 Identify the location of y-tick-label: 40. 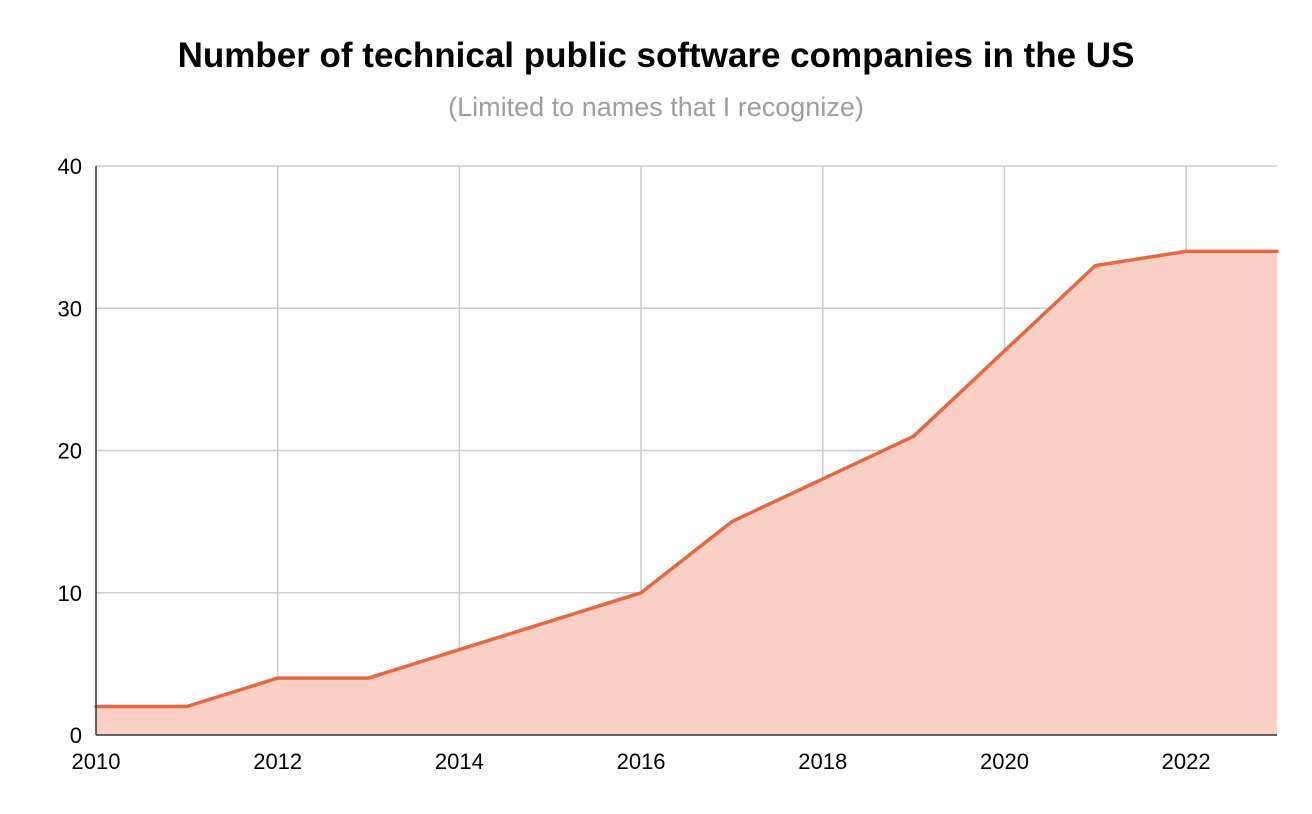
(70, 166).